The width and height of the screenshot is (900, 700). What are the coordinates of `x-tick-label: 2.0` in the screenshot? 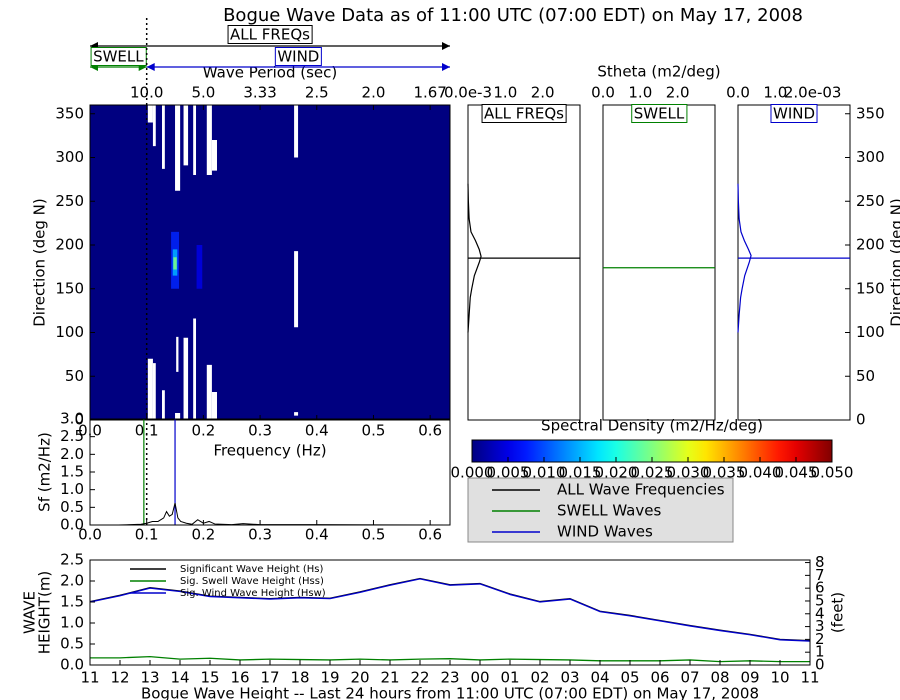 It's located at (374, 93).